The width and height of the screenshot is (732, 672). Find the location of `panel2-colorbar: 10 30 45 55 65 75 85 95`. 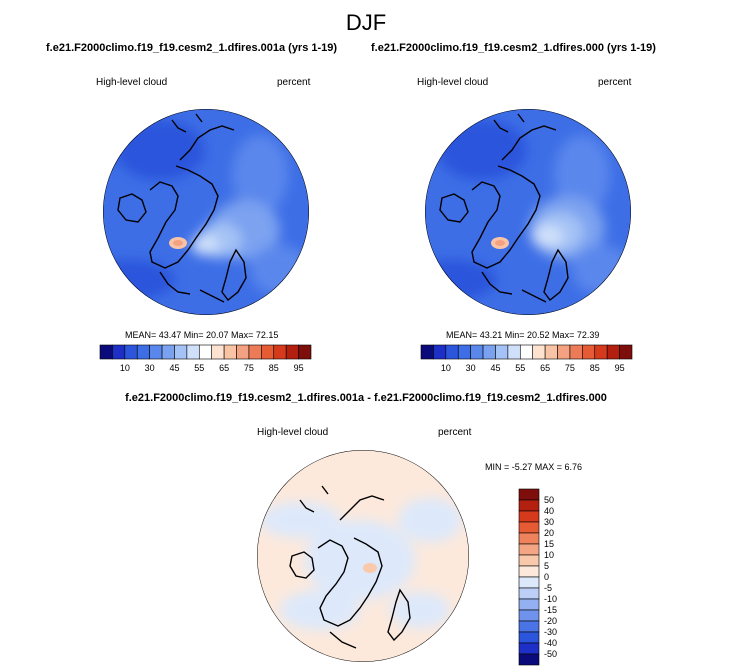

panel2-colorbar: 10 30 45 55 65 75 85 95 is located at coordinates (526, 358).